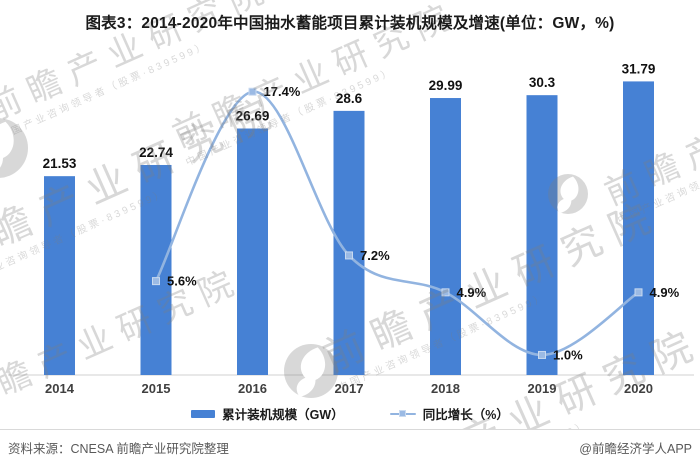  Describe the element at coordinates (472, 292) in the screenshot. I see `line-label-2018: 4.9%` at that location.